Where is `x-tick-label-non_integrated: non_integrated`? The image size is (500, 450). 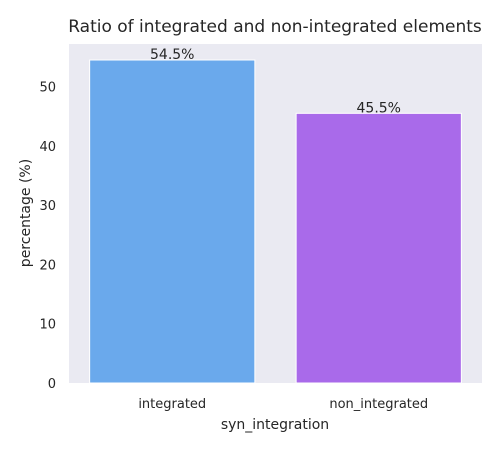 x-tick-label-non_integrated: non_integrated is located at coordinates (378, 404).